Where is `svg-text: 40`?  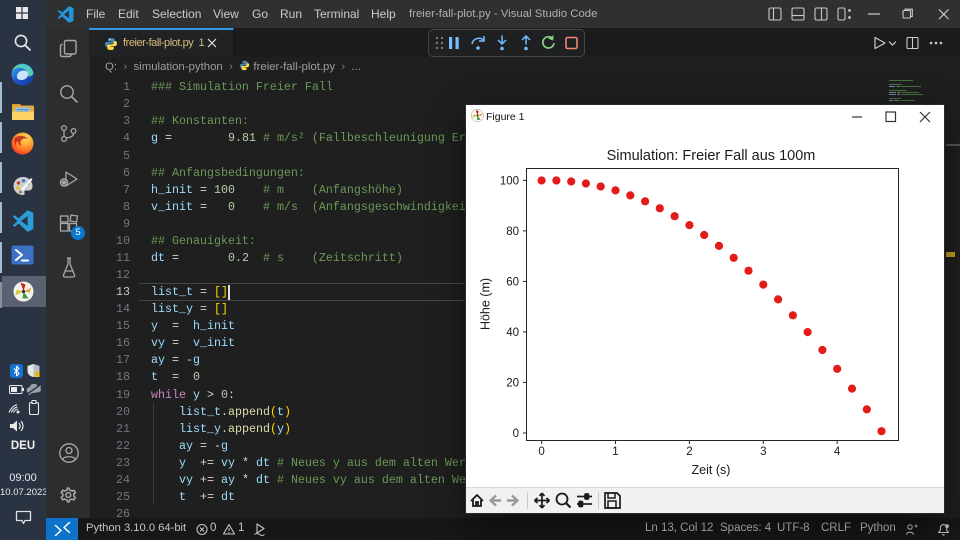 svg-text: 40 is located at coordinates (512, 333).